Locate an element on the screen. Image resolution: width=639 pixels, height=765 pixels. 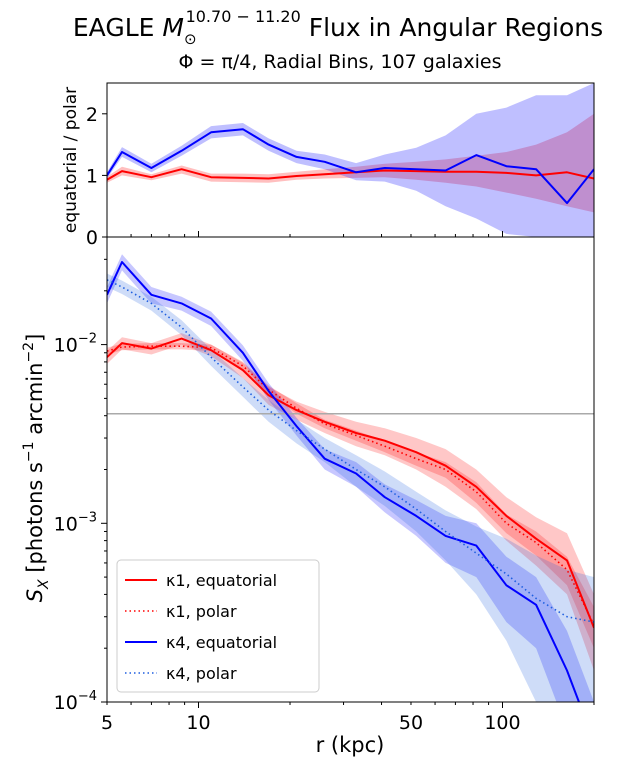
chart-subtitle: Φ = π/4, Radial Bins, 107 galaxies is located at coordinates (339, 62).